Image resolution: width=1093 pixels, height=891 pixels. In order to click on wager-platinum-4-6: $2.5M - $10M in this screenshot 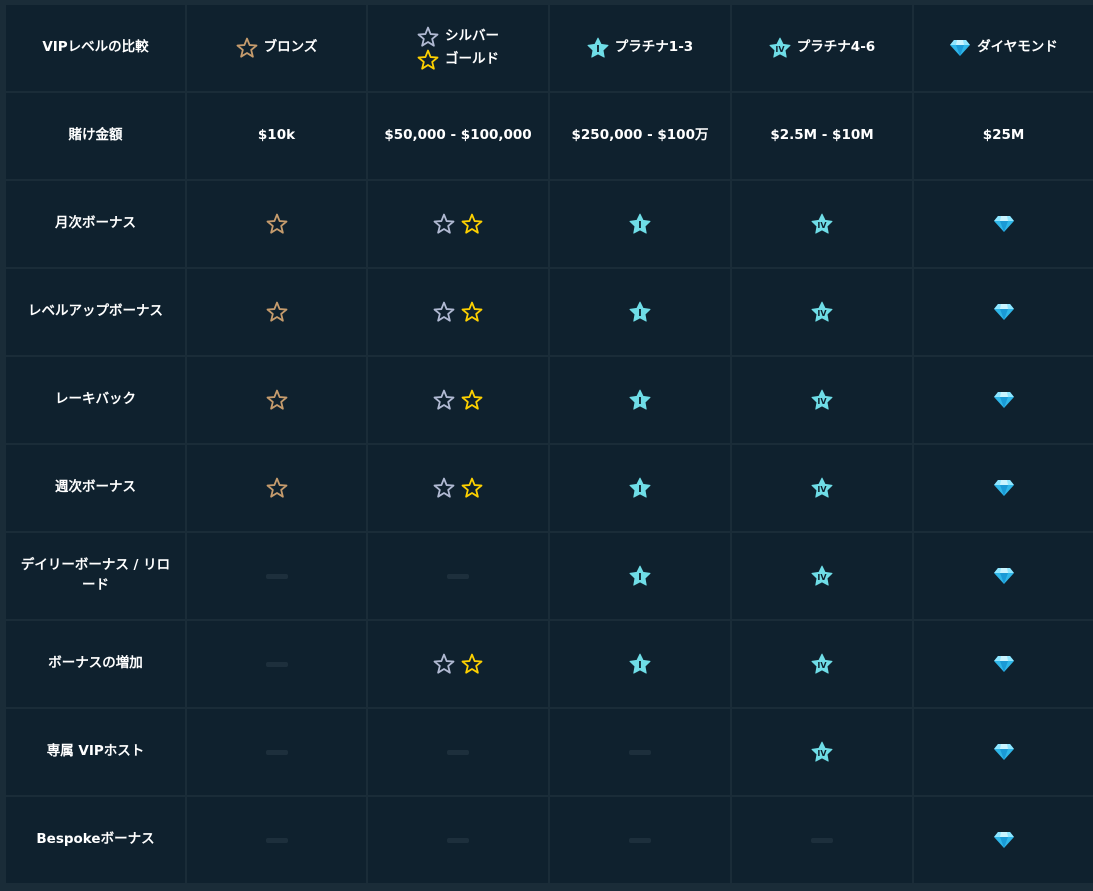, I will do `click(822, 137)`.